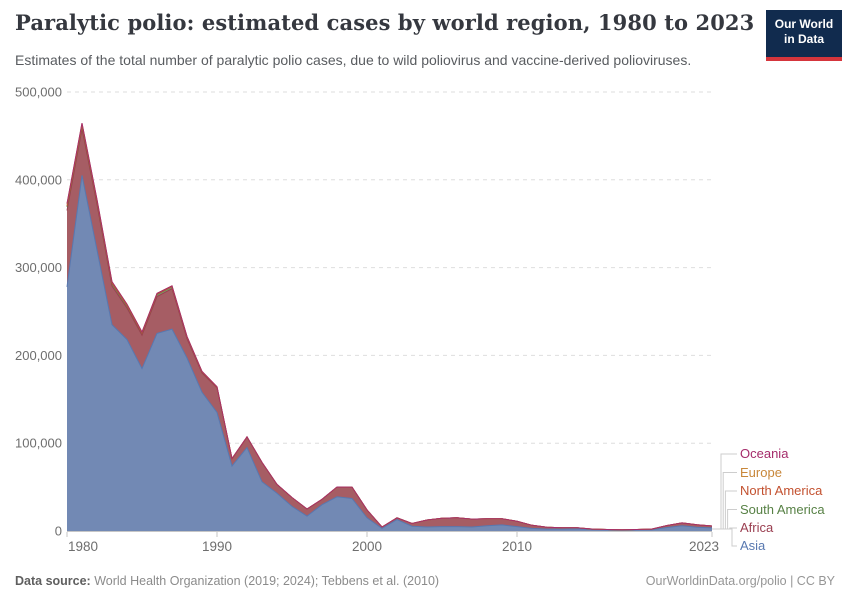 Image resolution: width=850 pixels, height=600 pixels. Describe the element at coordinates (367, 546) in the screenshot. I see `x-axis-label: 2000` at that location.